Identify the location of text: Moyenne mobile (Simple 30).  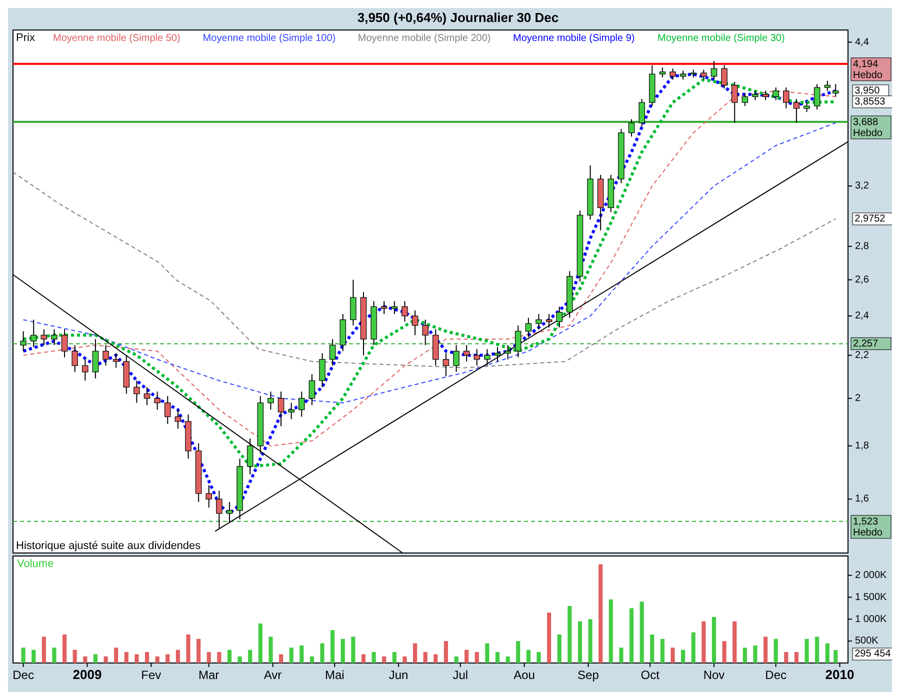
(721, 38).